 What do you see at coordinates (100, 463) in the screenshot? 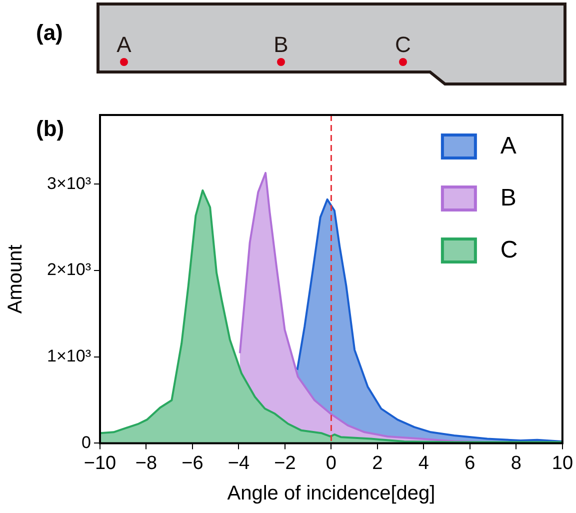
I see `x-tick-label: −10` at bounding box center [100, 463].